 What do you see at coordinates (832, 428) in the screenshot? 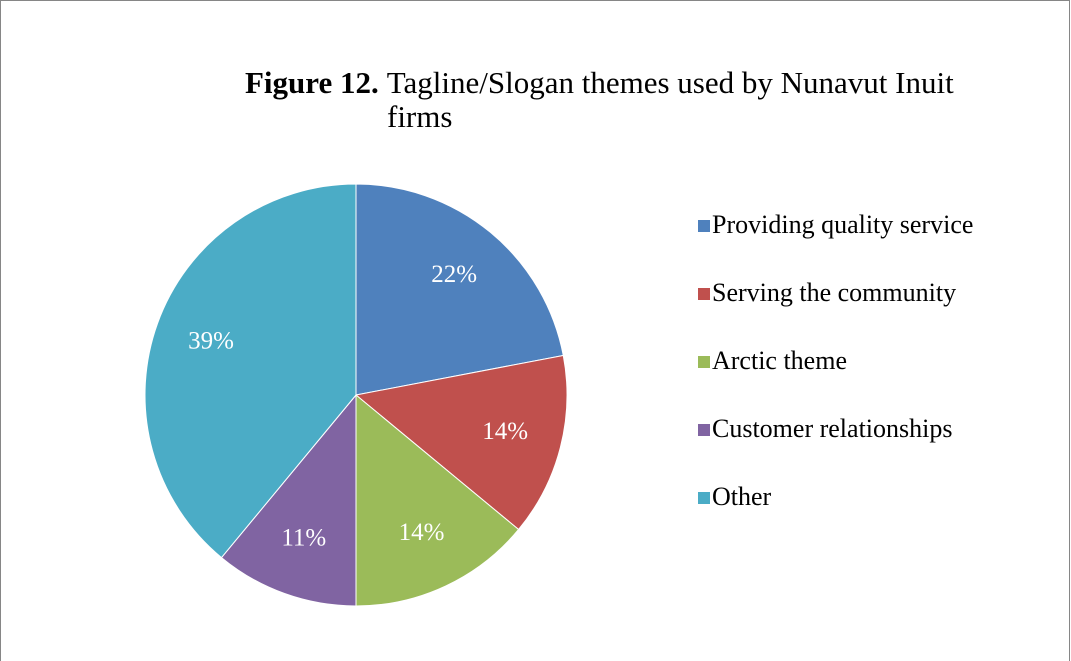
I see `legend-label: Customer relationships` at bounding box center [832, 428].